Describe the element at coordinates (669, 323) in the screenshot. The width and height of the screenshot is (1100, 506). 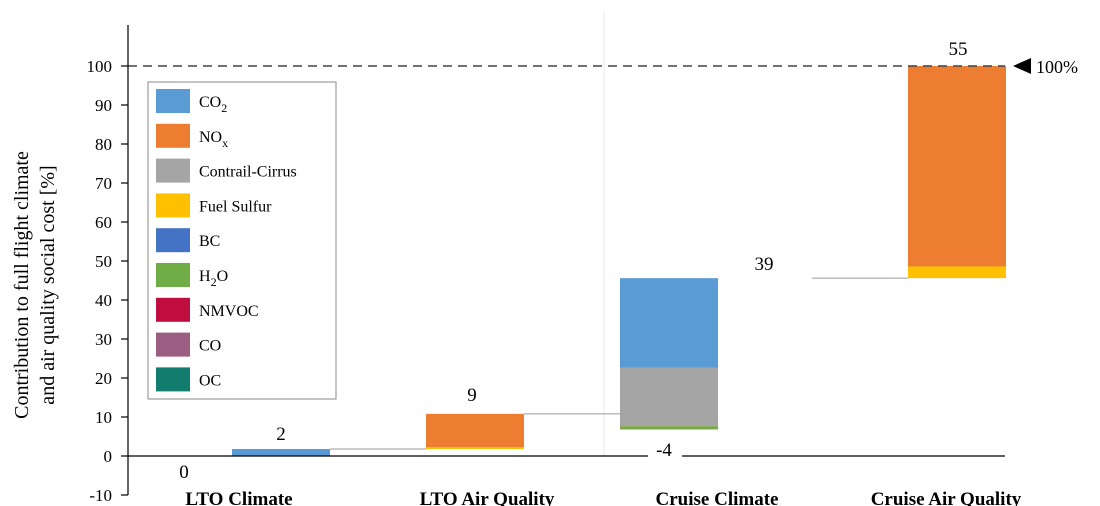
I see `bar-segment-cruise-climate-co2` at that location.